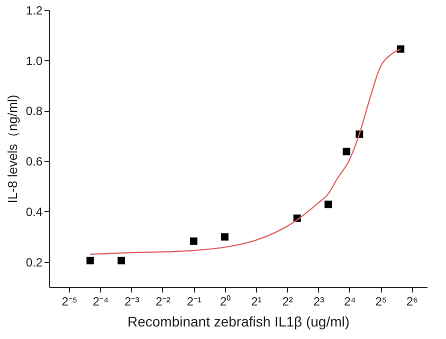  I want to click on x-tick-label: 2⁻⁴, so click(100, 301).